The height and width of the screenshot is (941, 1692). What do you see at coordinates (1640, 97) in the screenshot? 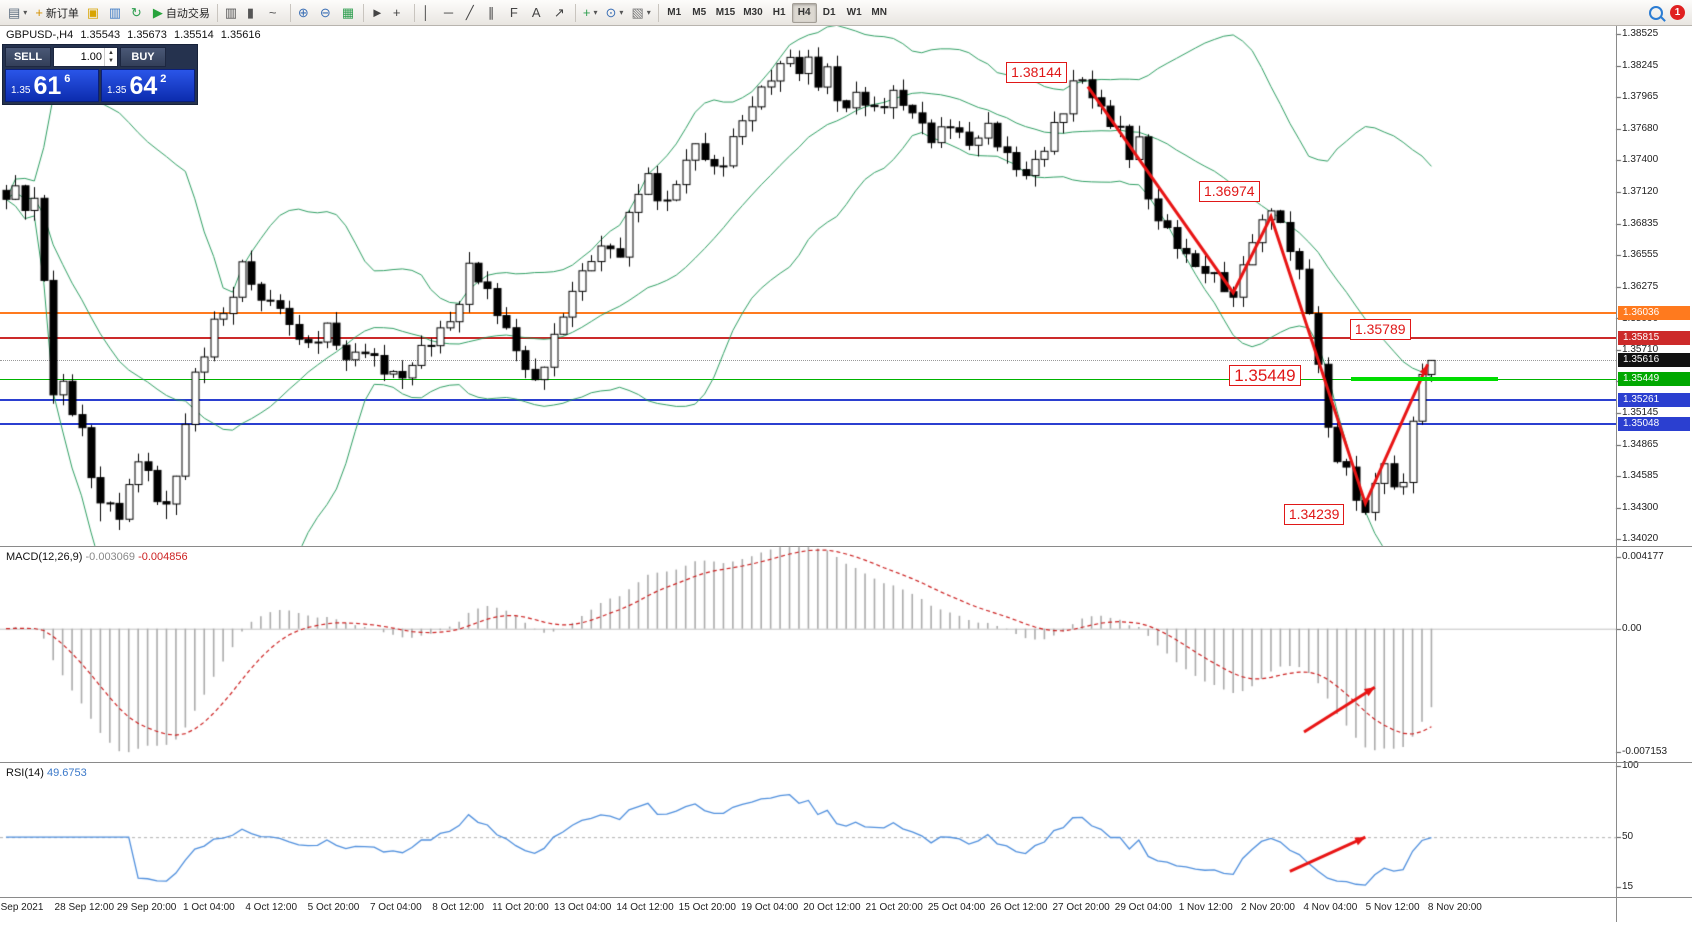
I see `y-axis-tick: 1.37965` at bounding box center [1640, 97].